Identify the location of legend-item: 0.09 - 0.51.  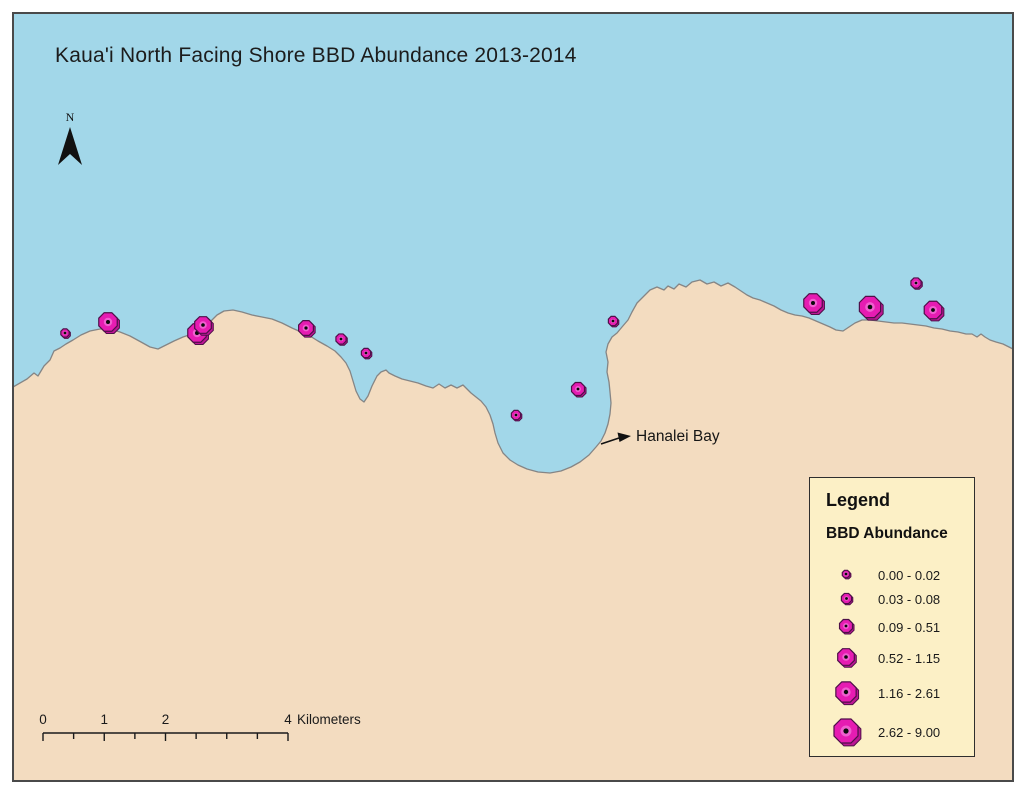
(900, 627).